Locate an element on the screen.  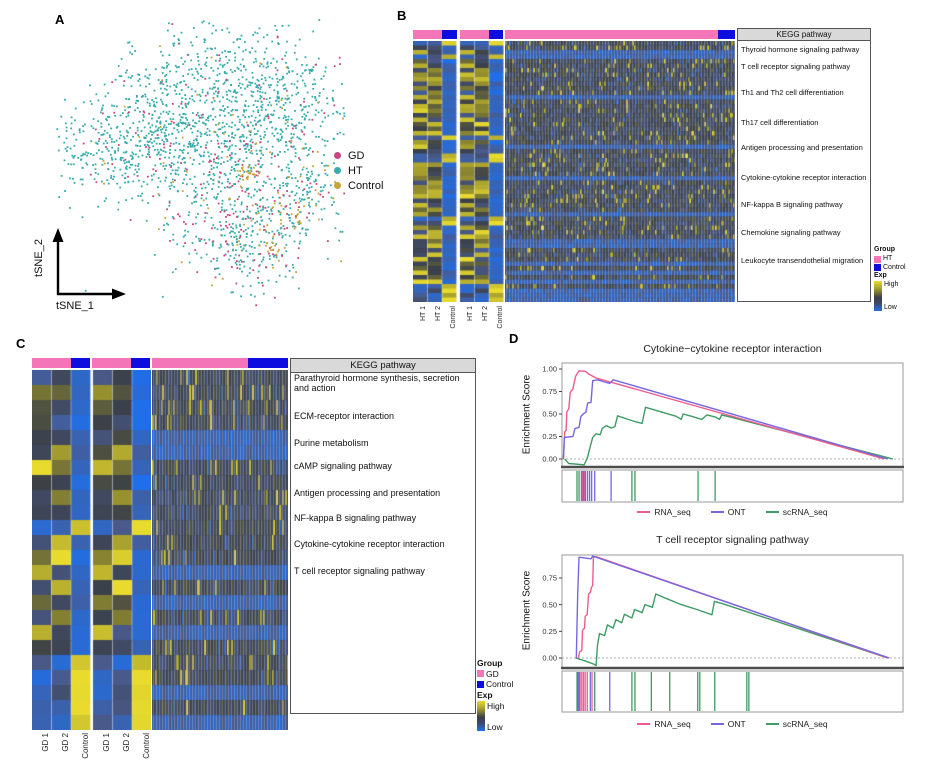
legend-group-item: HT is located at coordinates (890, 259).